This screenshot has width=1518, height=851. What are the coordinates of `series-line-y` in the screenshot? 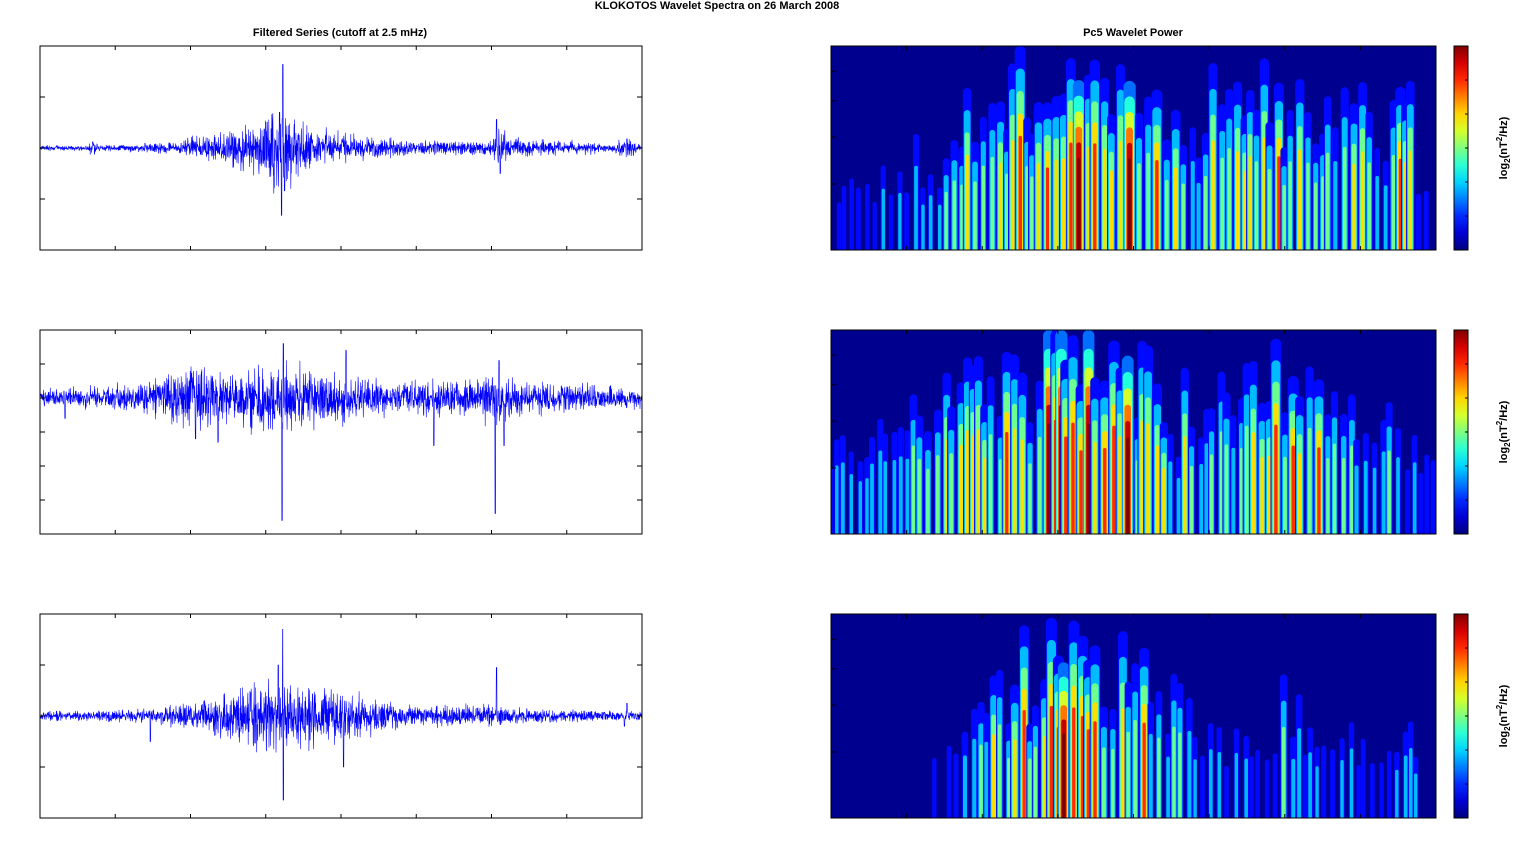 It's located at (341, 432).